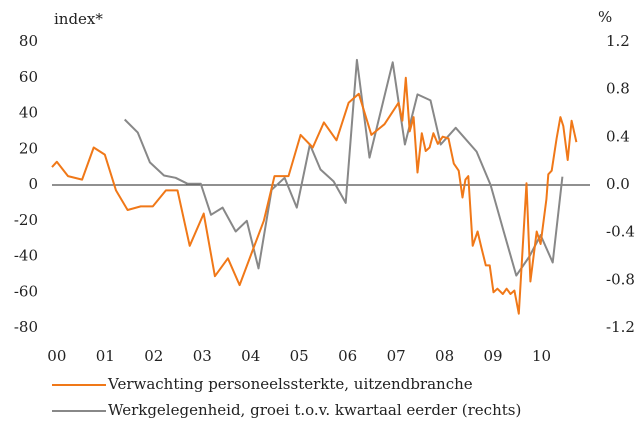 This screenshot has height=423, width=642. Describe the element at coordinates (33, 184) in the screenshot. I see `y-tick-label: 0` at that location.